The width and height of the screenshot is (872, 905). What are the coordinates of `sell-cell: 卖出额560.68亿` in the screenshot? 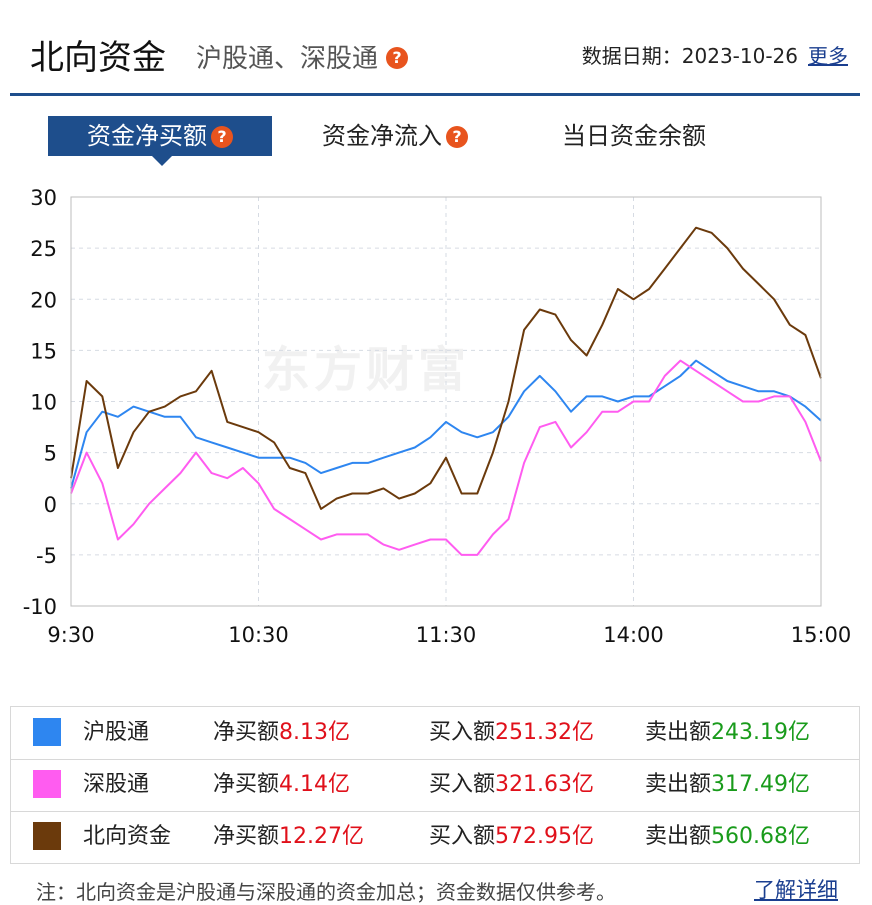 It's located at (727, 837).